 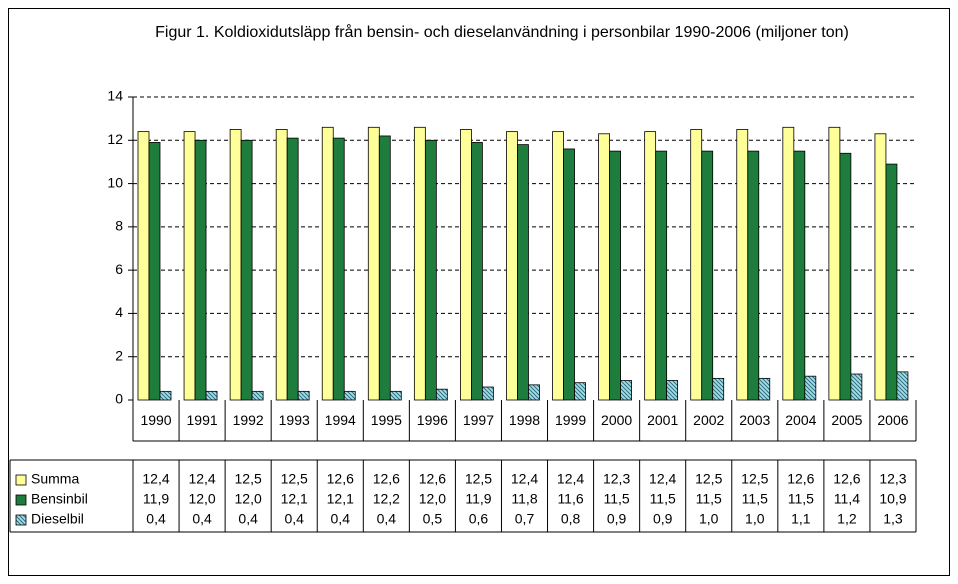 I want to click on x-tick-label: 1994, so click(x=340, y=420).